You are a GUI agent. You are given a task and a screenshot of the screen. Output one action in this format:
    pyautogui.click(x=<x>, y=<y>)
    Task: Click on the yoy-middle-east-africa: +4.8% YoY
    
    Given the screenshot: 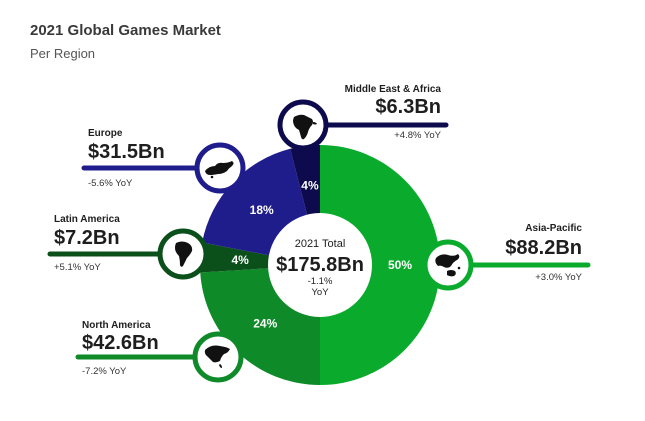 What is the action you would take?
    pyautogui.click(x=417, y=135)
    